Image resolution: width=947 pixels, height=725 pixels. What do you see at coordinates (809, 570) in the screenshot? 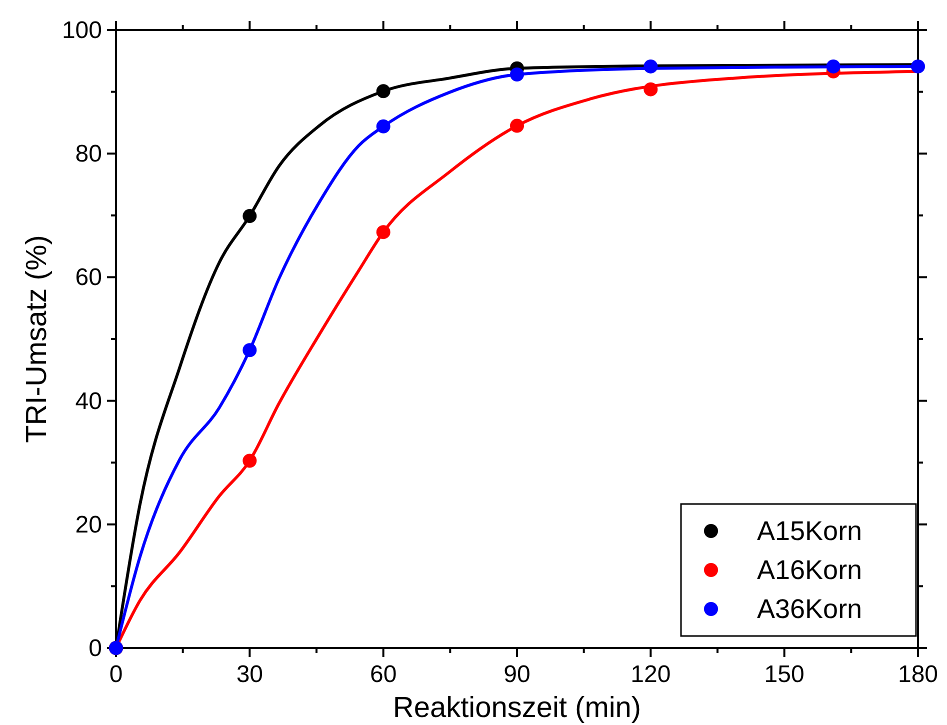
I see `legend-label: A16Korn` at bounding box center [809, 570].